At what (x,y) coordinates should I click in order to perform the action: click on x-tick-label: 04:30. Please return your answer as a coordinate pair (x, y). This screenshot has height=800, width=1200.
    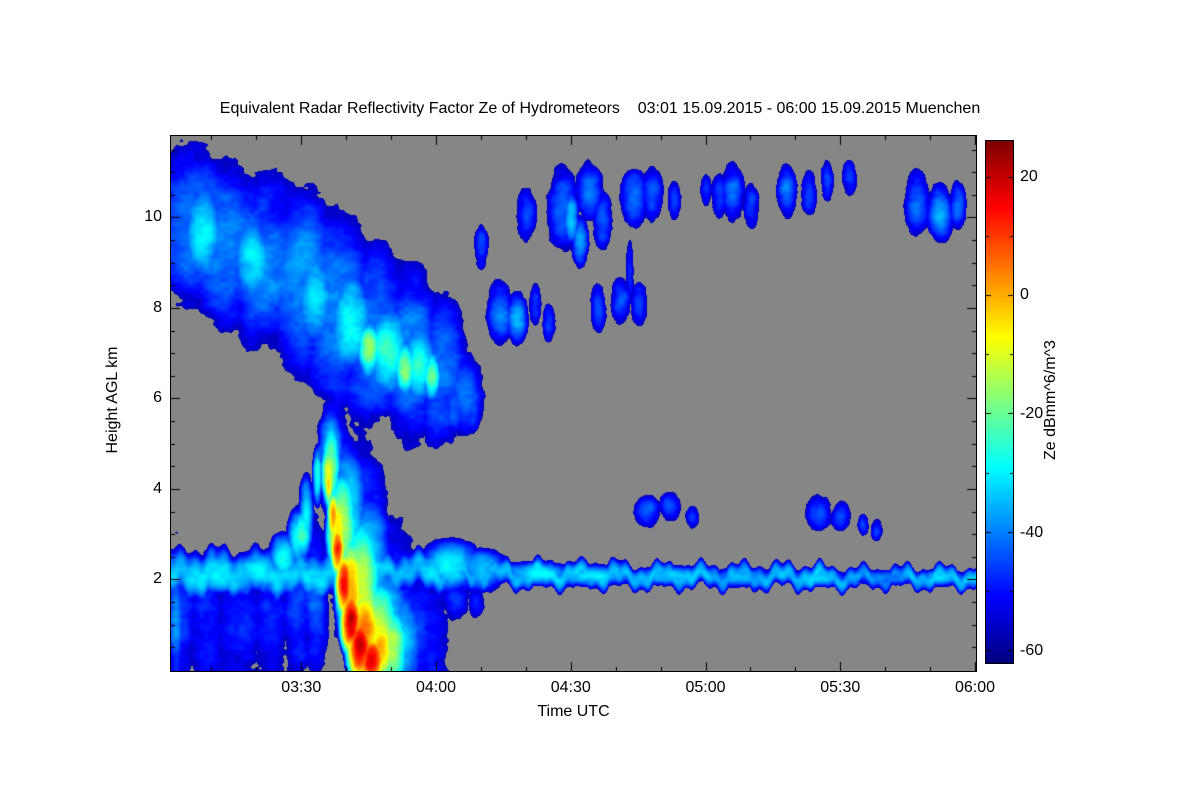
    Looking at the image, I should click on (570, 687).